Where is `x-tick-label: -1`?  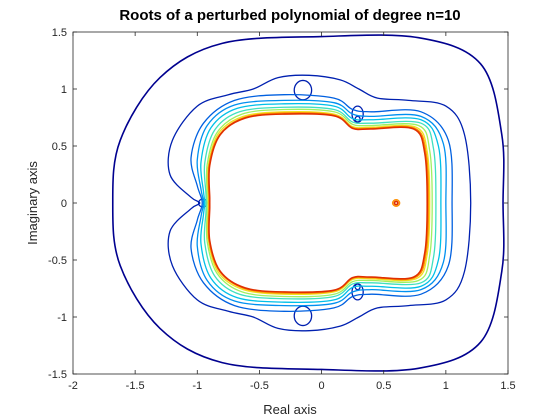 x-tick-label: -1 is located at coordinates (197, 386).